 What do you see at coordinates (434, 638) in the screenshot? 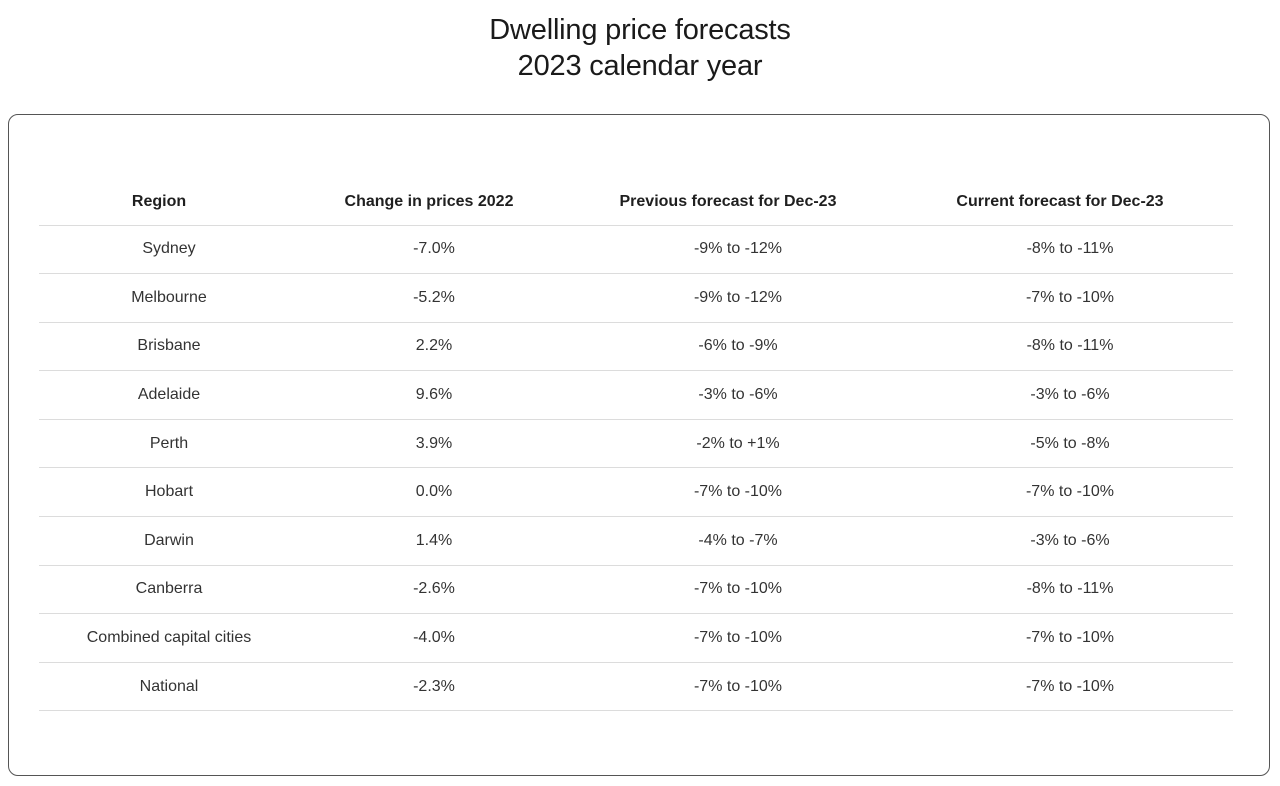
I see `cell-change-2022: -4.0%` at bounding box center [434, 638].